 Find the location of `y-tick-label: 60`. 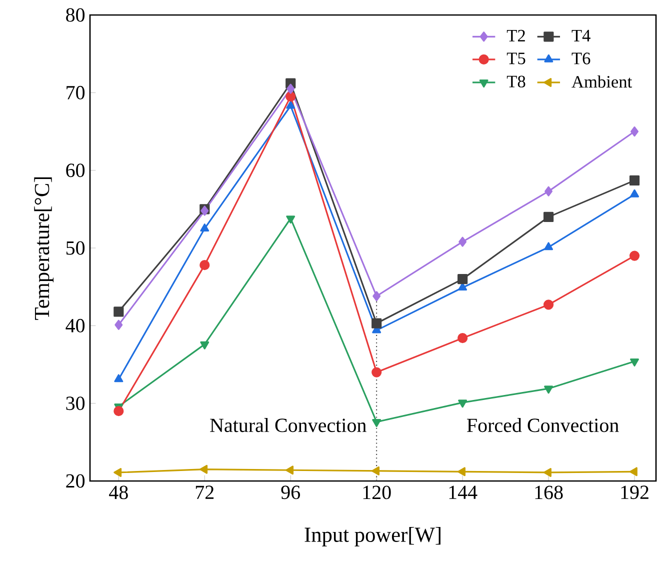

y-tick-label: 60 is located at coordinates (75, 171).